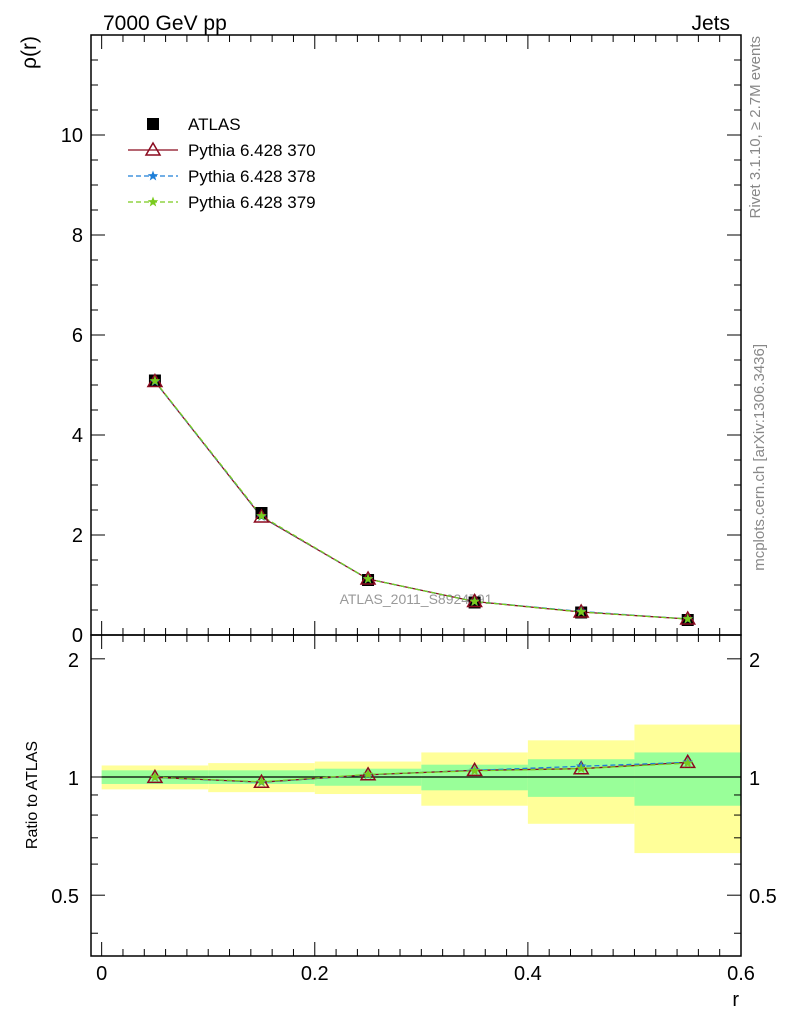 The image size is (786, 1024). I want to click on ratio-y-tick-label-left: 0.5, so click(65, 897).